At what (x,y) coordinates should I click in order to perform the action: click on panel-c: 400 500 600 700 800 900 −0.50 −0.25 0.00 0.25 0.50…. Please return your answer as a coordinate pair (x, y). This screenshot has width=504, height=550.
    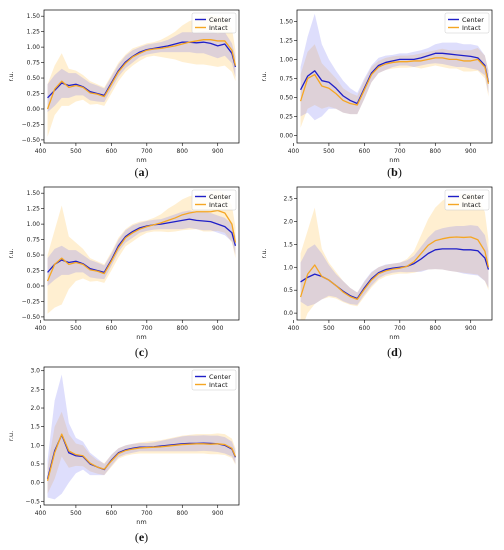
    Looking at the image, I should click on (123, 272).